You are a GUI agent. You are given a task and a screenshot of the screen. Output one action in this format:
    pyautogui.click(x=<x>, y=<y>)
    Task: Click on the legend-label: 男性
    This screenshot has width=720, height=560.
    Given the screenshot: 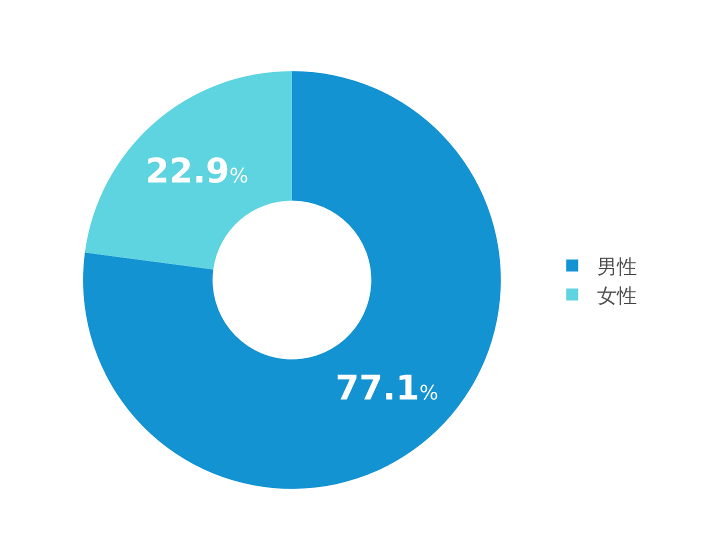 What is the action you would take?
    pyautogui.click(x=617, y=266)
    